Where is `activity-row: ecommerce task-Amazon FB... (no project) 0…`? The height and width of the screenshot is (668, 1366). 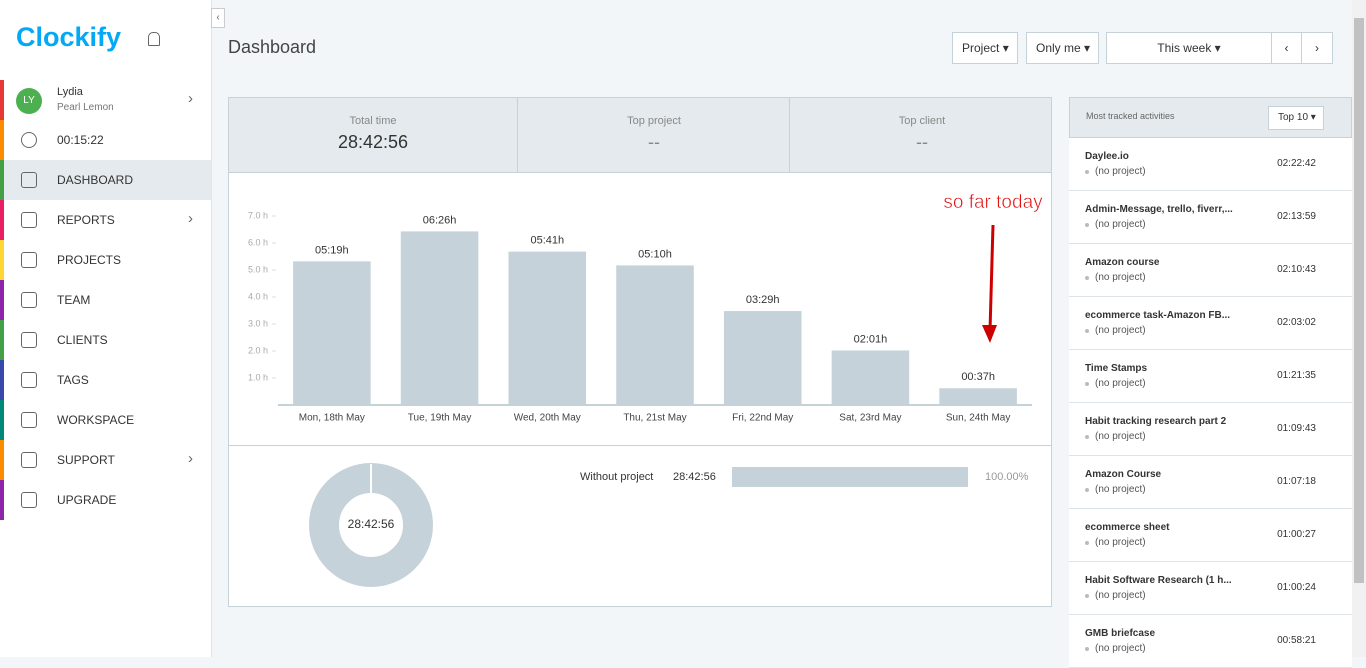 activity-row: ecommerce task-Amazon FB... (no project) 0… is located at coordinates (1210, 323).